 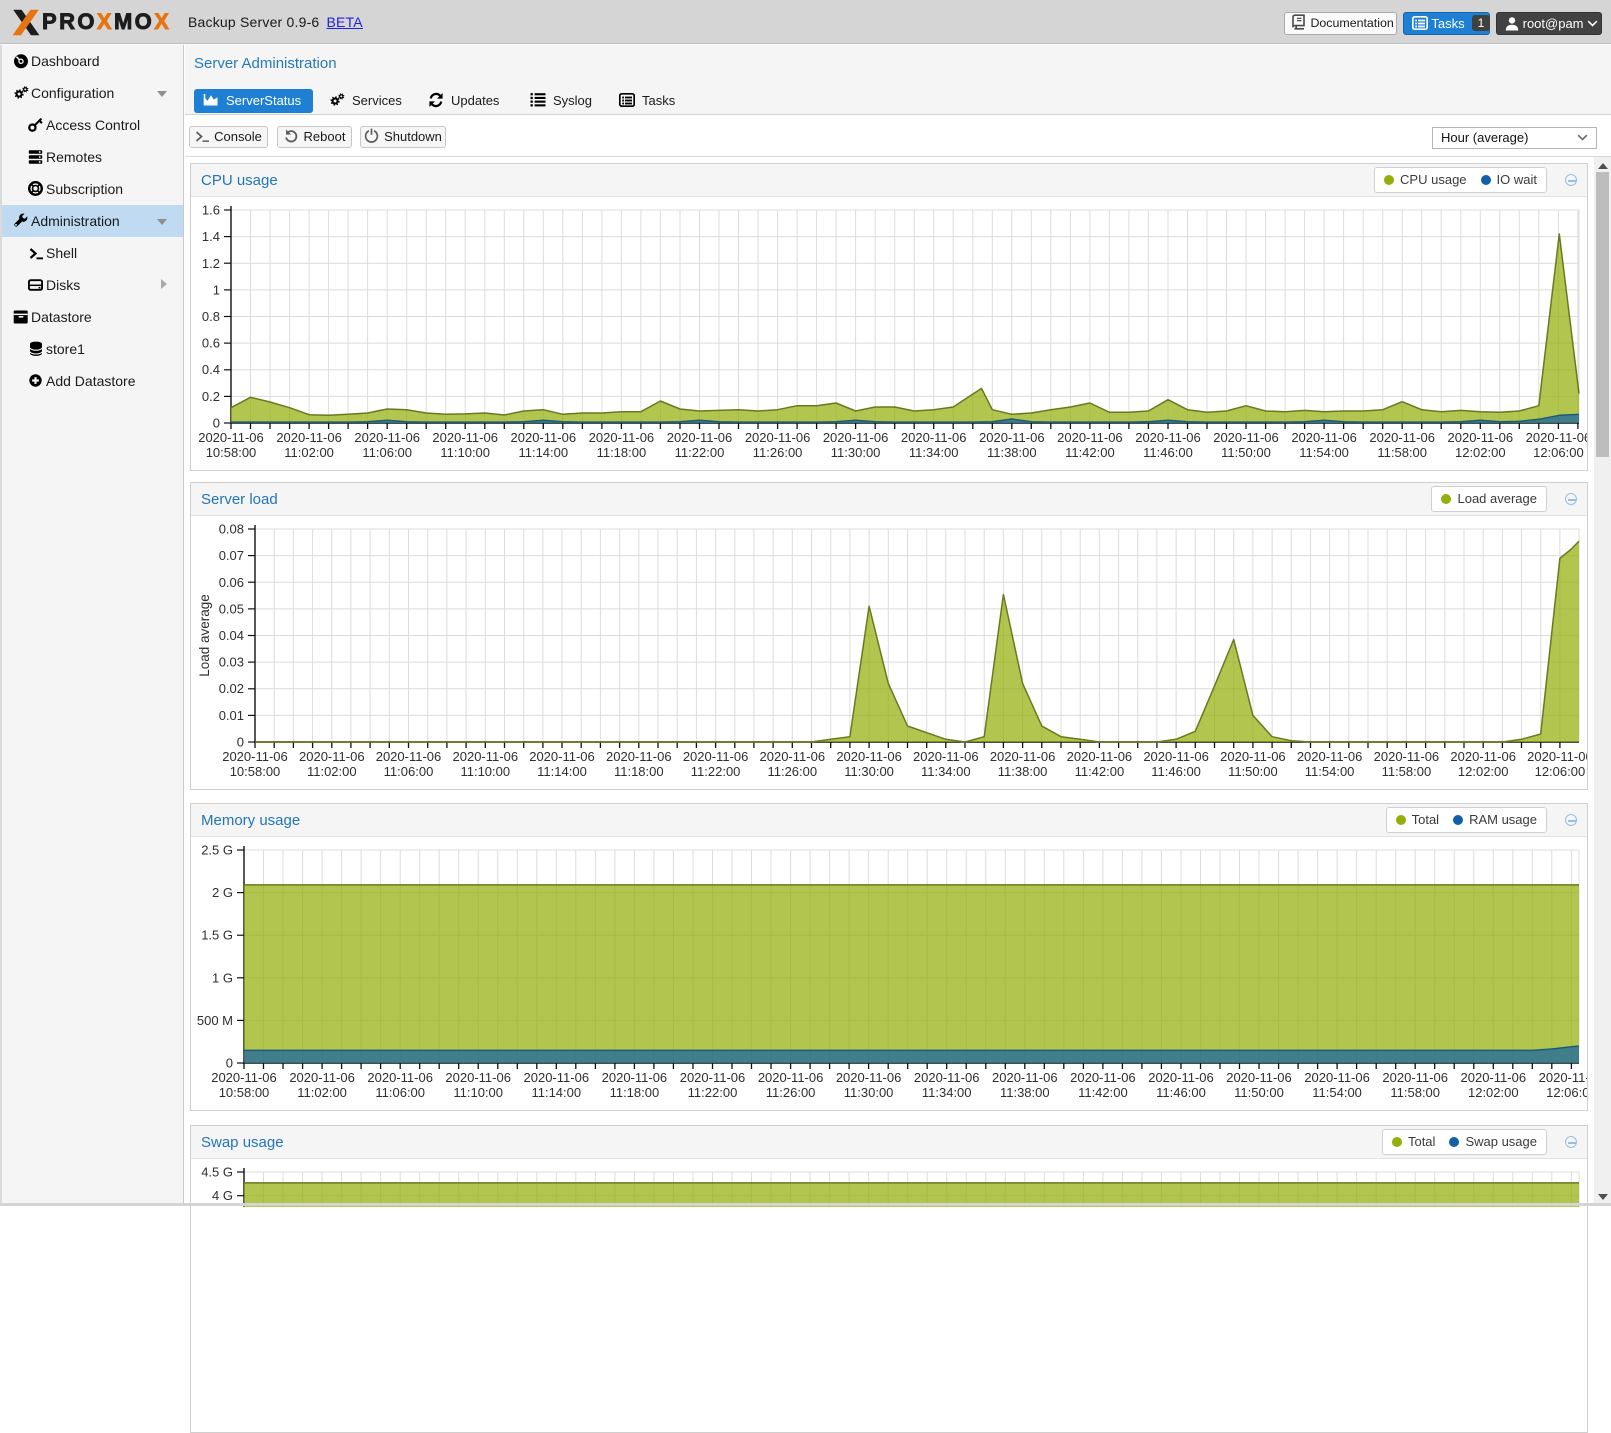 What do you see at coordinates (231, 688) in the screenshot?
I see `svg-text: 0.02` at bounding box center [231, 688].